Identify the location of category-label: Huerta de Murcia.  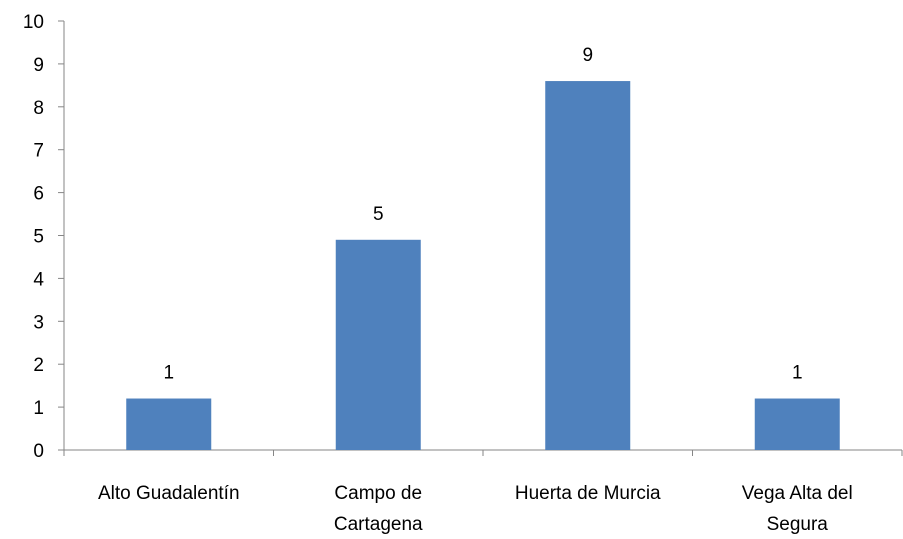
(588, 493).